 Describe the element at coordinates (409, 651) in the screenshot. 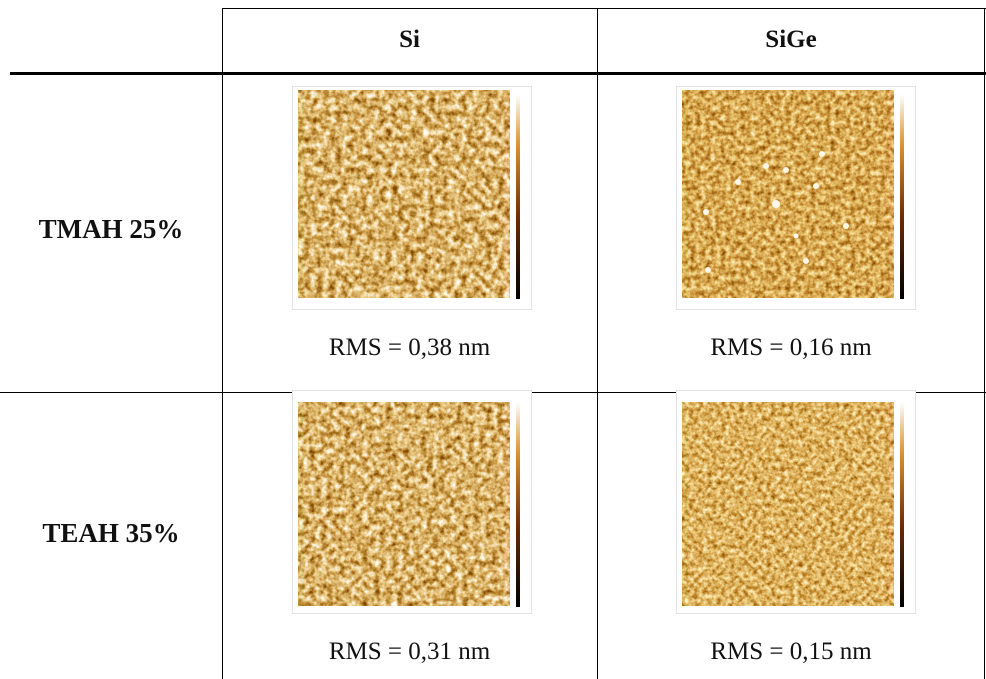

I see `rms-value: RMS = 0,31 nm` at that location.